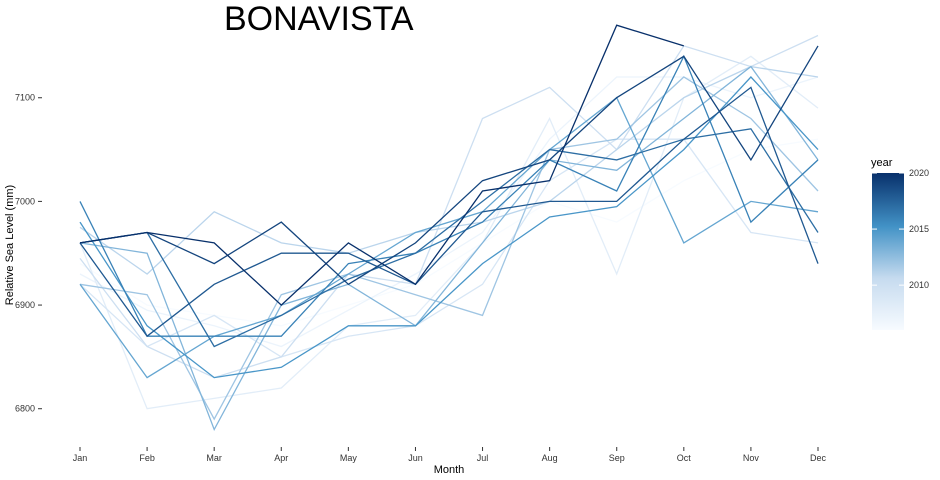 This screenshot has width=940, height=480. I want to click on legend-ticks: 2010 2015 2020, so click(900, 229).